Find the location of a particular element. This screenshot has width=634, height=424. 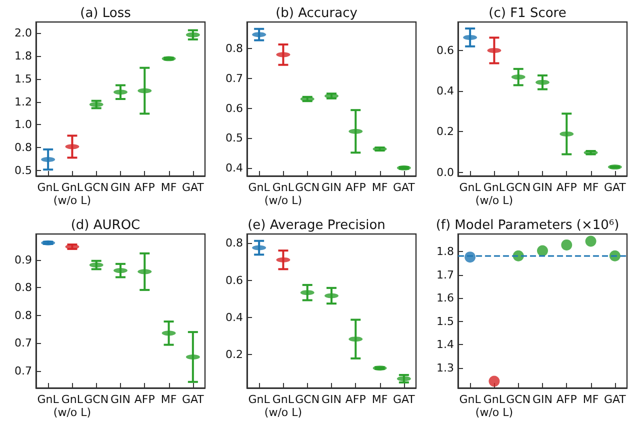

y-tick-label: 1.7 is located at coordinates (445, 275).